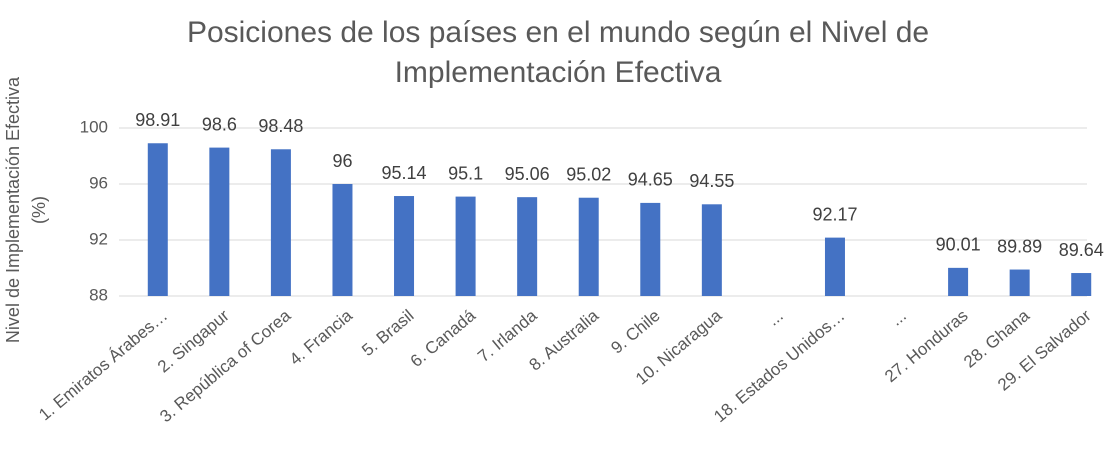 The width and height of the screenshot is (1117, 470). I want to click on x-tick-label: 8. Australia, so click(564, 340).